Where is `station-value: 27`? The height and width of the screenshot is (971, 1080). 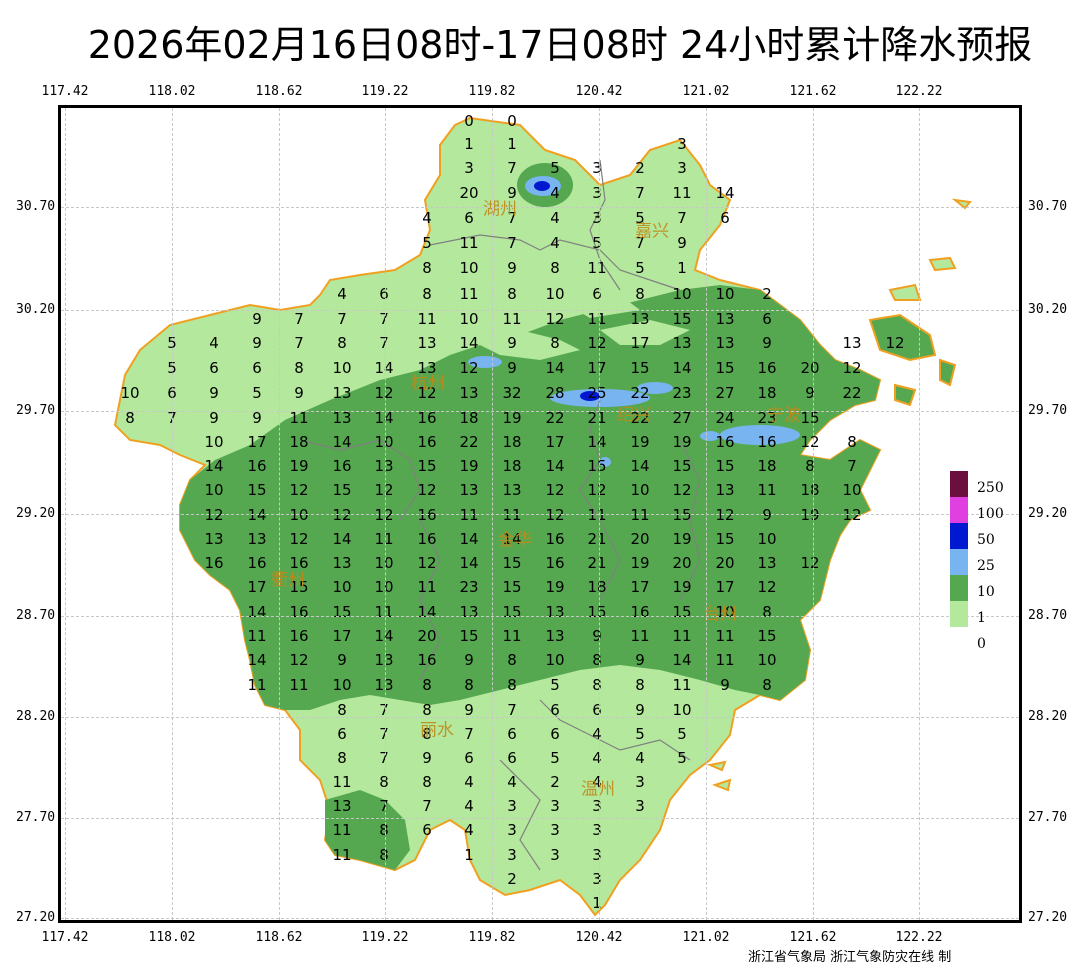
station-value: 27 is located at coordinates (725, 393).